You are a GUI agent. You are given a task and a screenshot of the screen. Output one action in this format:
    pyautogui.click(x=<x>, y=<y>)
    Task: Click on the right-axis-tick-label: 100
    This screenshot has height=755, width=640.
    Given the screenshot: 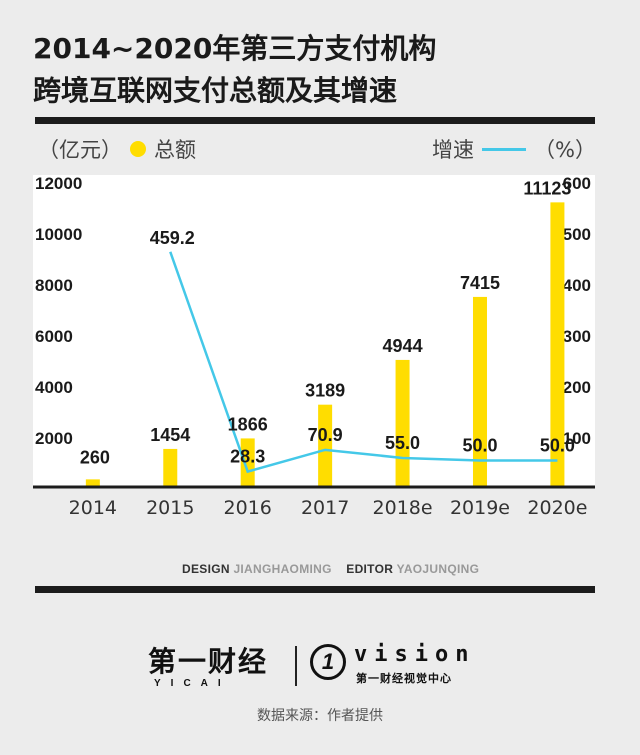 What is the action you would take?
    pyautogui.click(x=577, y=438)
    